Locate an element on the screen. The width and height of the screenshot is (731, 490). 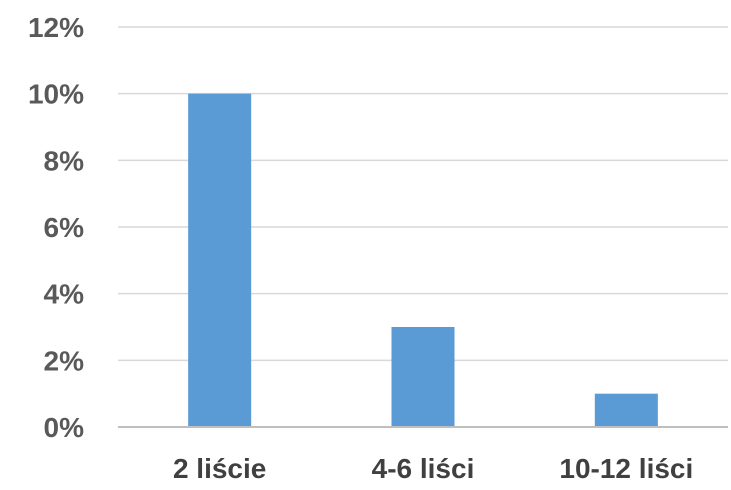
category-label: 4-6 liści is located at coordinates (423, 468).